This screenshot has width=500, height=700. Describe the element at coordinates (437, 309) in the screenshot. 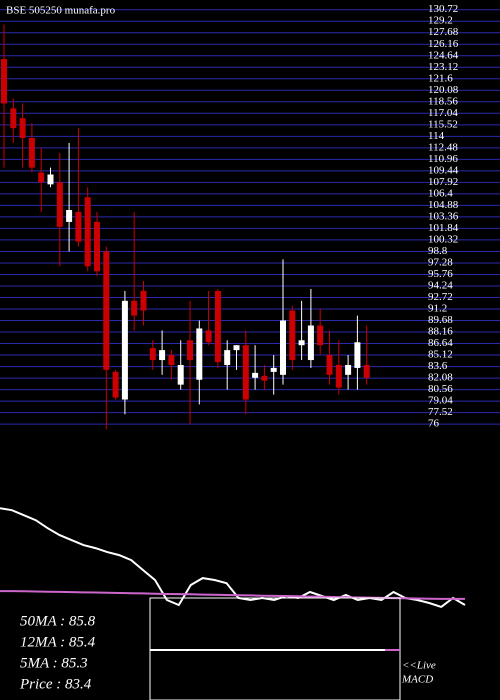

I see `y-tick-label: 91.2` at that location.